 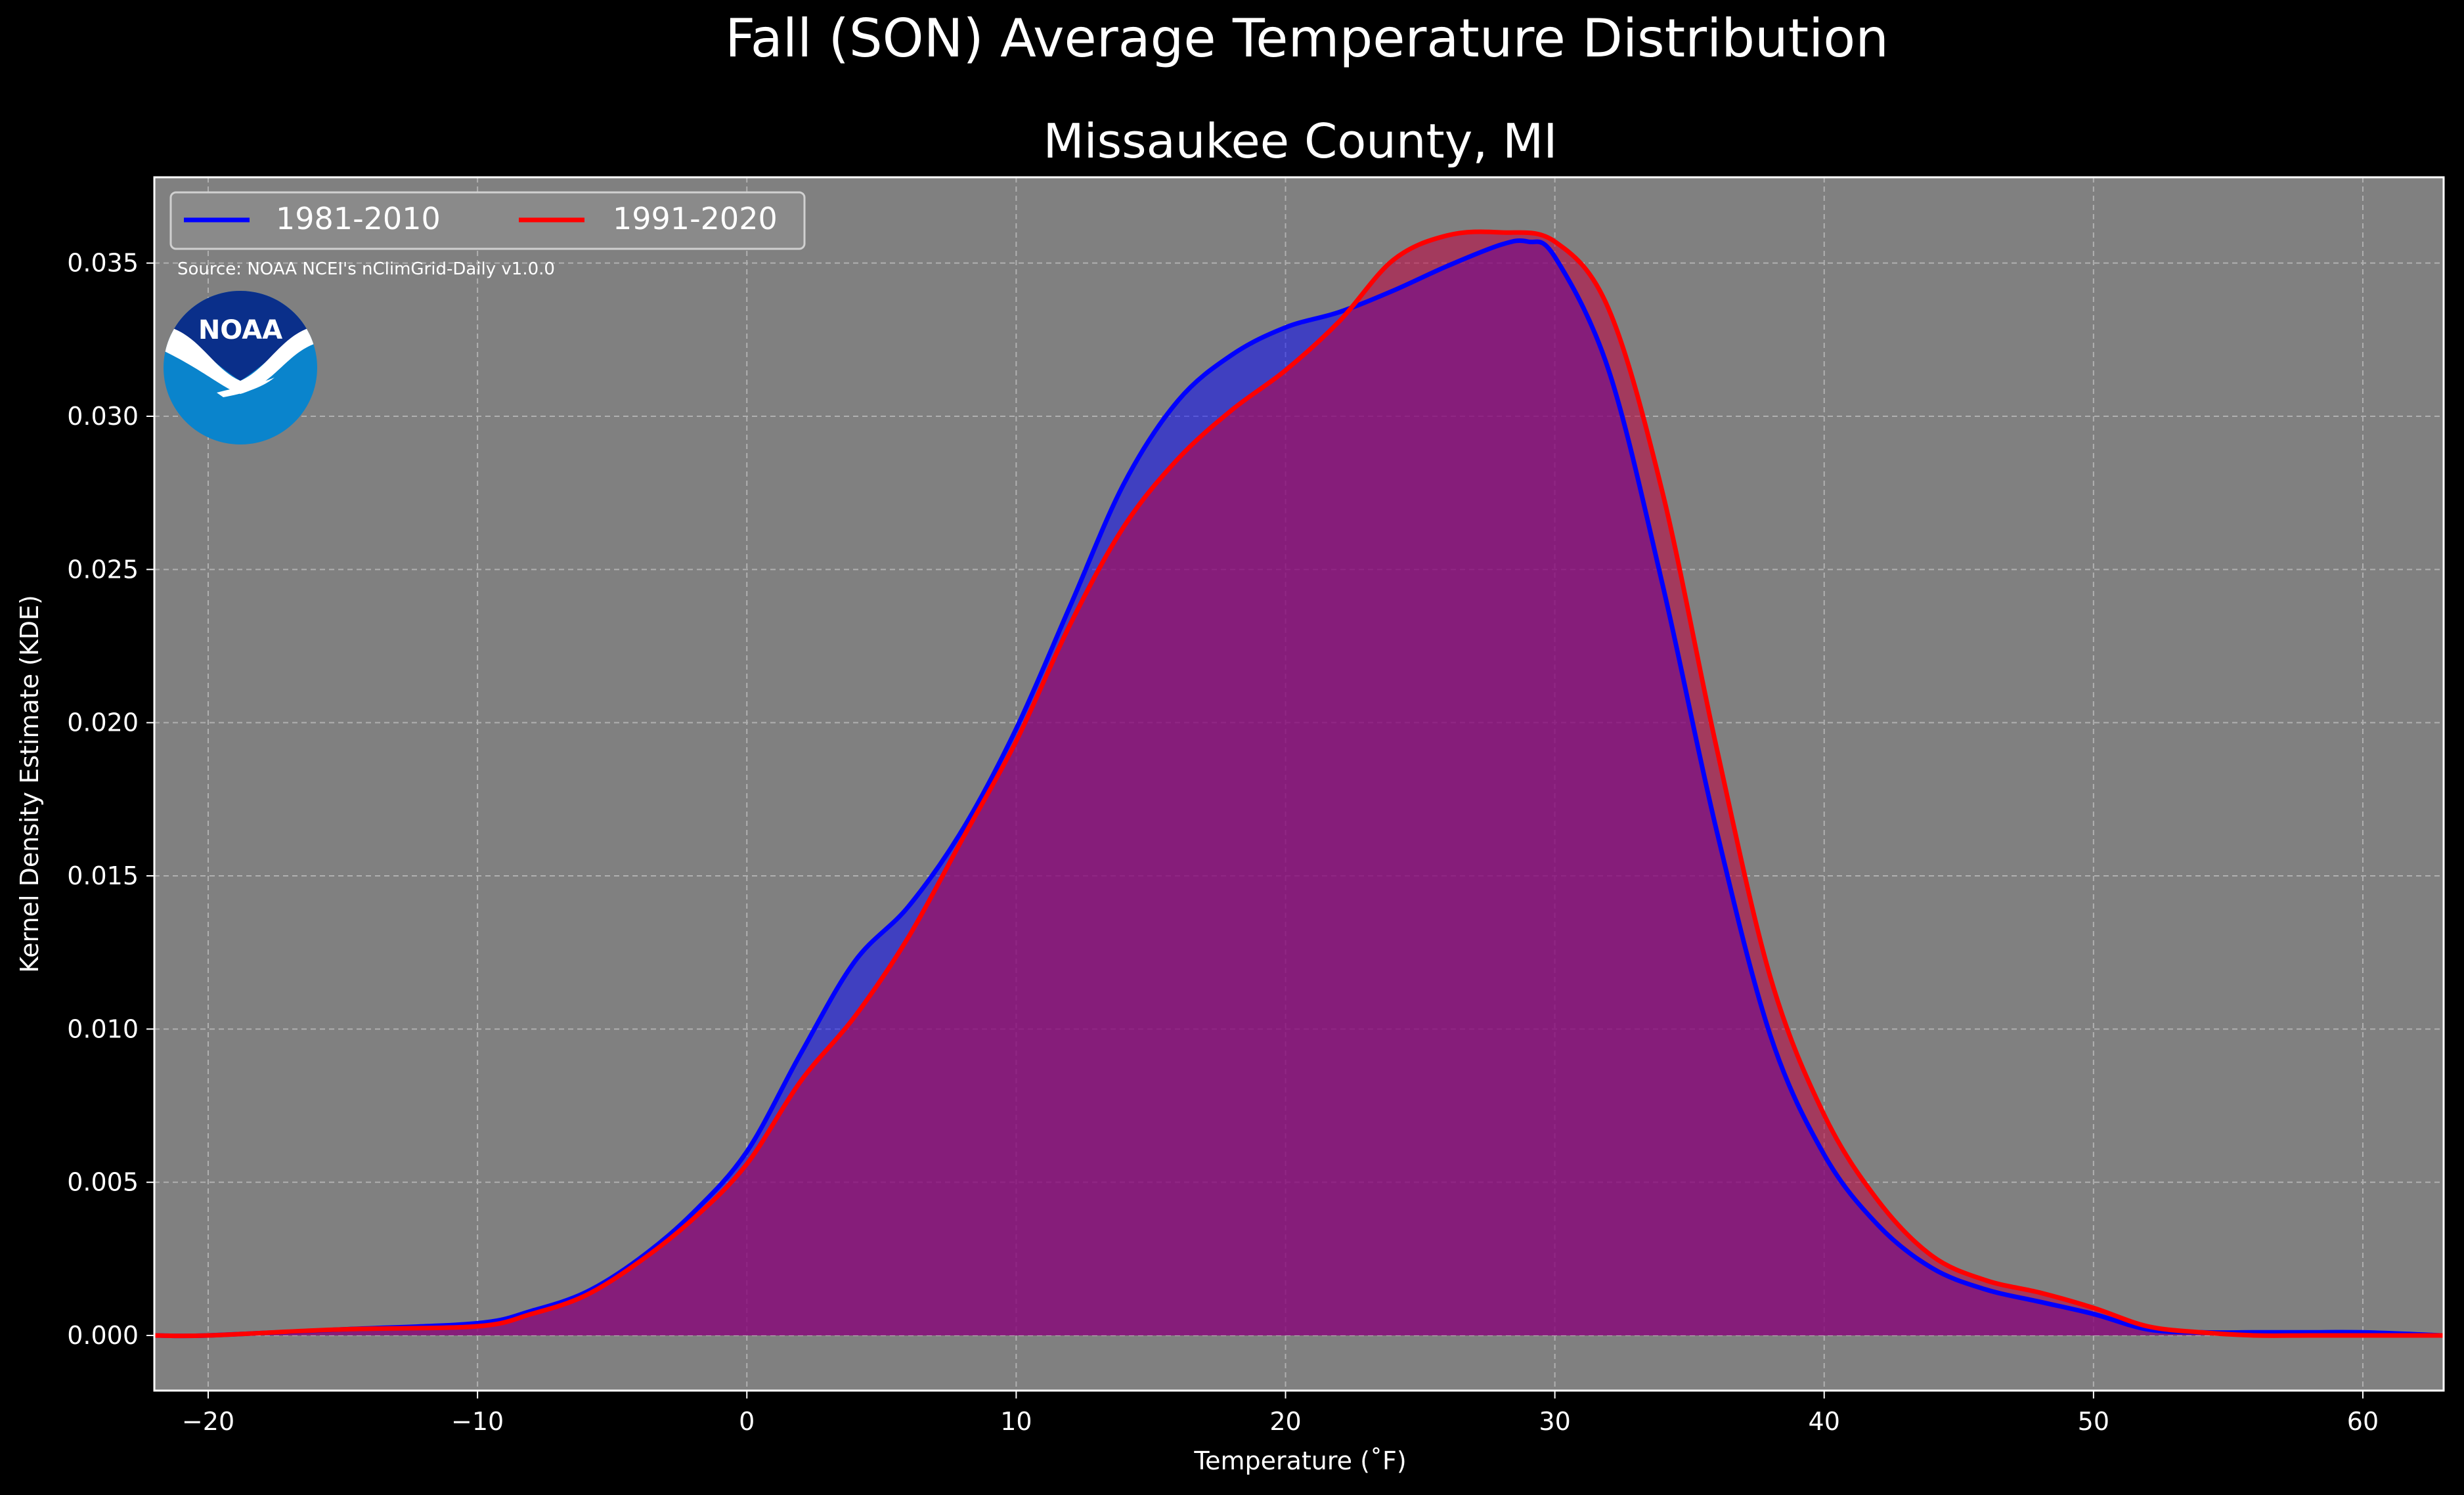 I want to click on x-tick-label: 10, so click(x=1016, y=1421).